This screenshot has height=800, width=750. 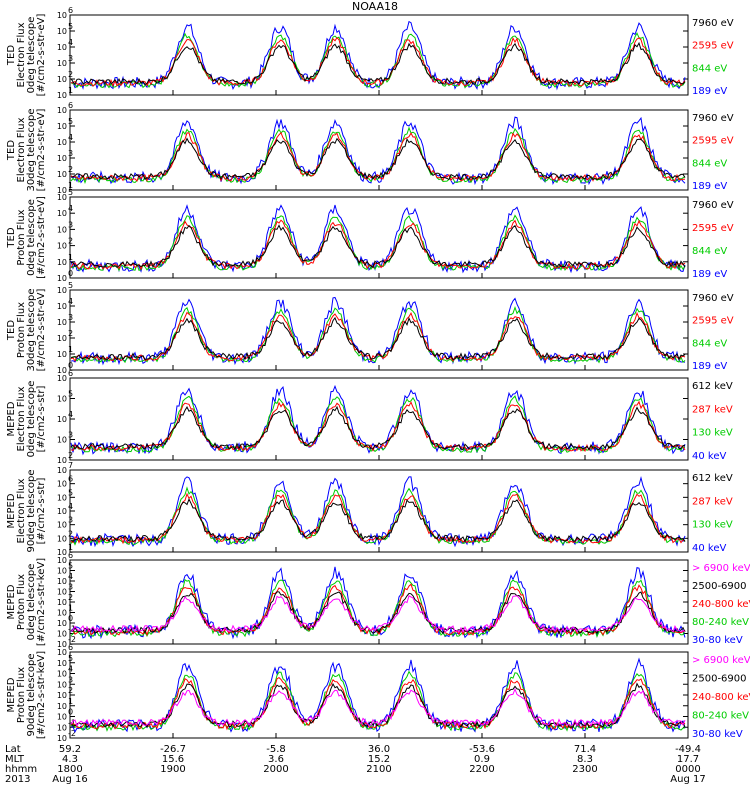 What do you see at coordinates (585, 749) in the screenshot?
I see `time-axis-value: 71.4` at bounding box center [585, 749].